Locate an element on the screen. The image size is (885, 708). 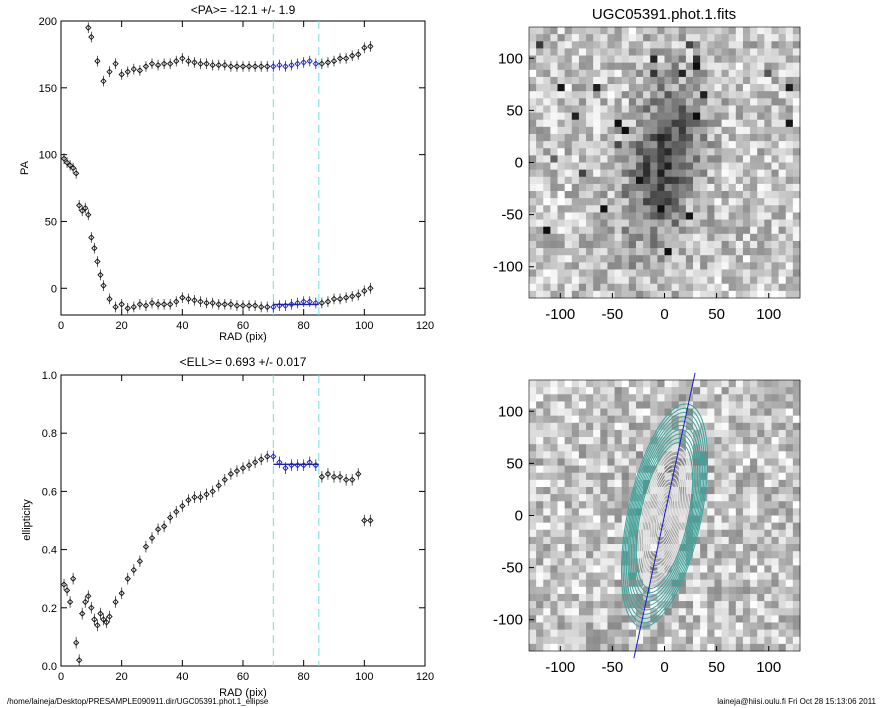
pa-xtick-label: 100 is located at coordinates (364, 326).